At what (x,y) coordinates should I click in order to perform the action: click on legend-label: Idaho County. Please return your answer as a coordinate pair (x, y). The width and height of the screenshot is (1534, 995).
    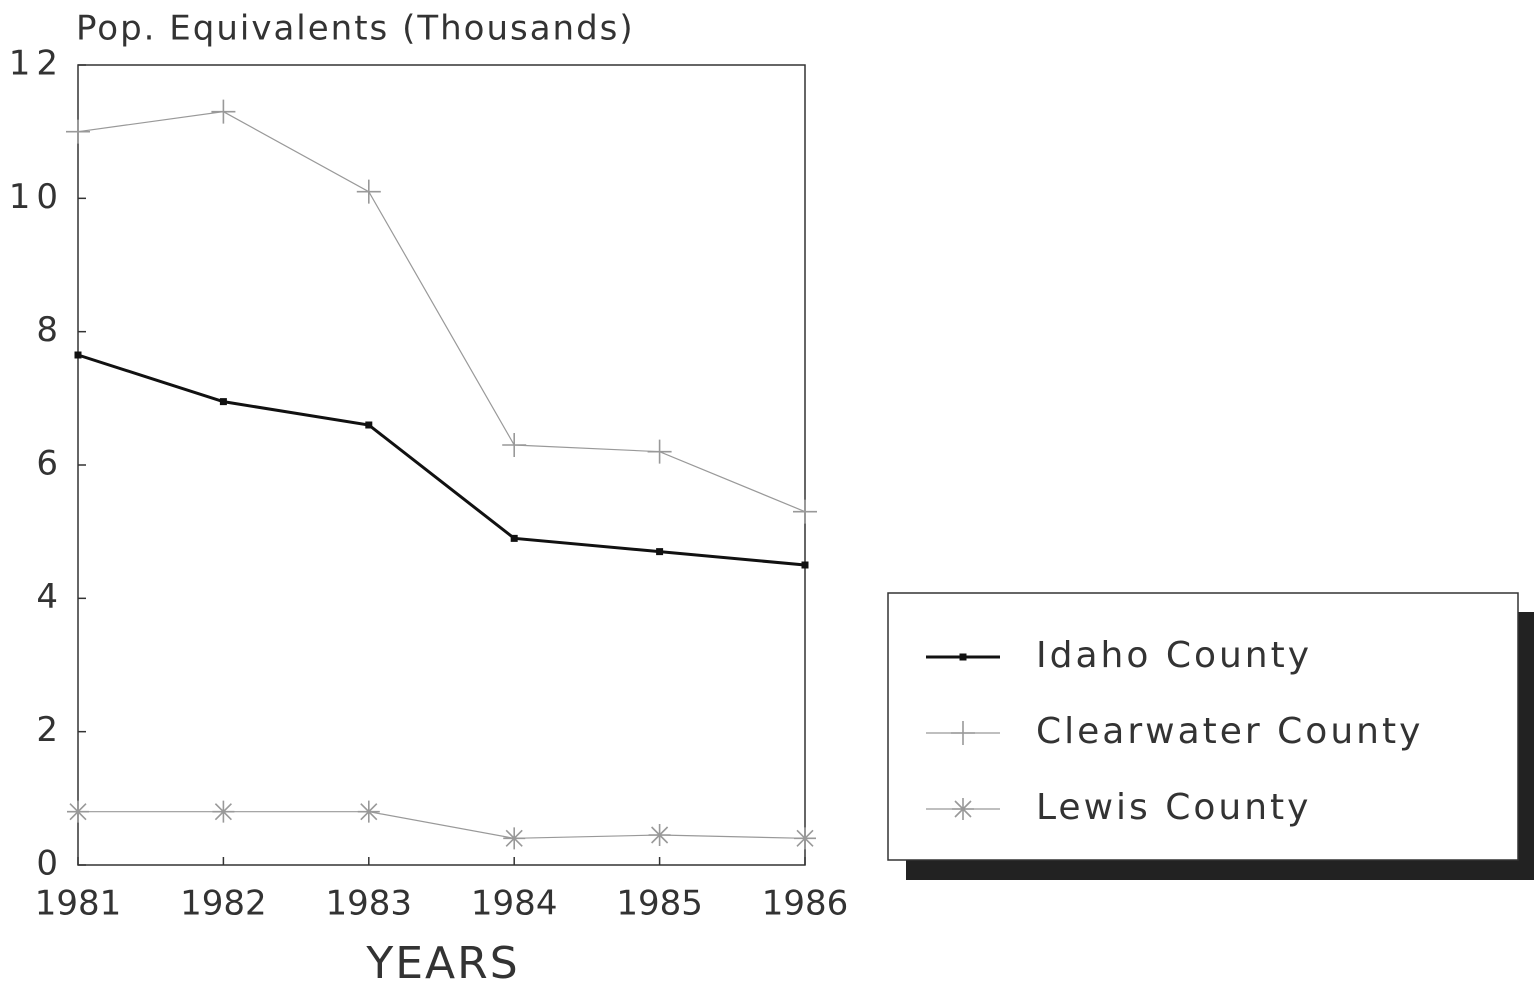
    Looking at the image, I should click on (1174, 655).